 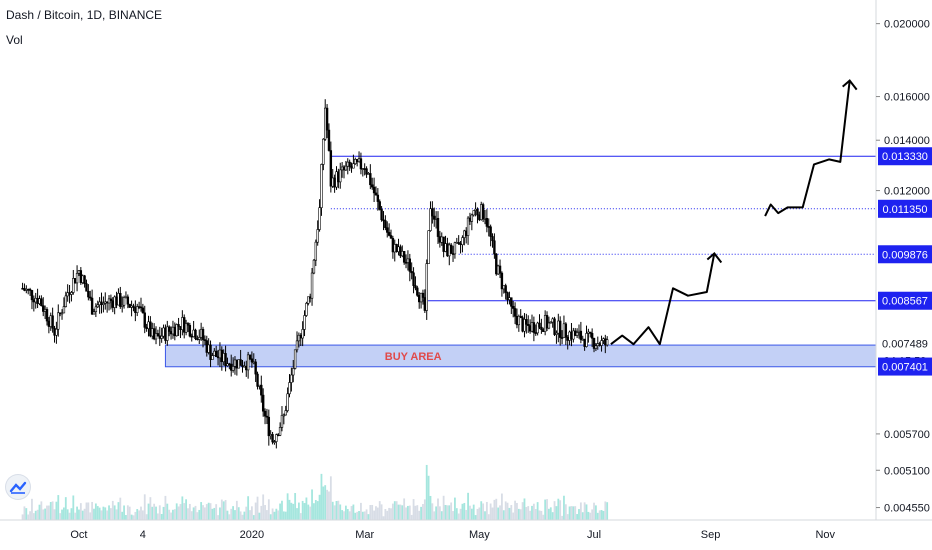 What do you see at coordinates (520, 356) in the screenshot?
I see `buy-area-zone` at bounding box center [520, 356].